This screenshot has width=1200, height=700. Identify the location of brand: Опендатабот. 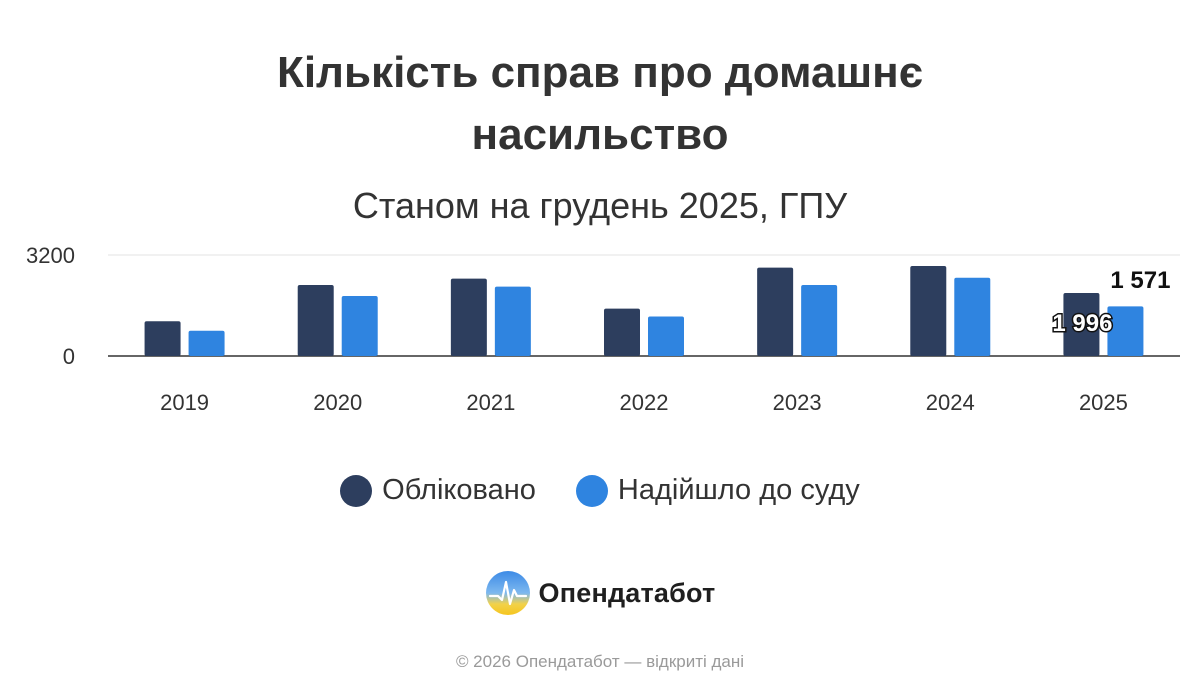
(600, 593).